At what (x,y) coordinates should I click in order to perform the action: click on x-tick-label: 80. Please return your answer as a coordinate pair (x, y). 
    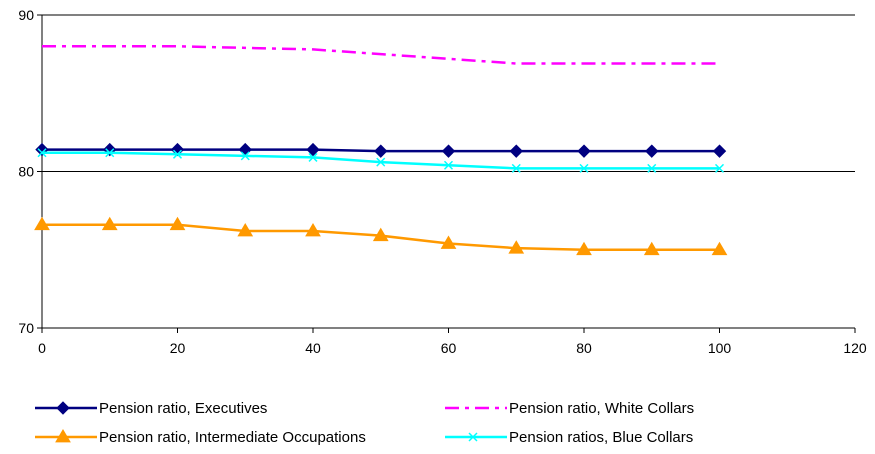
    Looking at the image, I should click on (584, 348).